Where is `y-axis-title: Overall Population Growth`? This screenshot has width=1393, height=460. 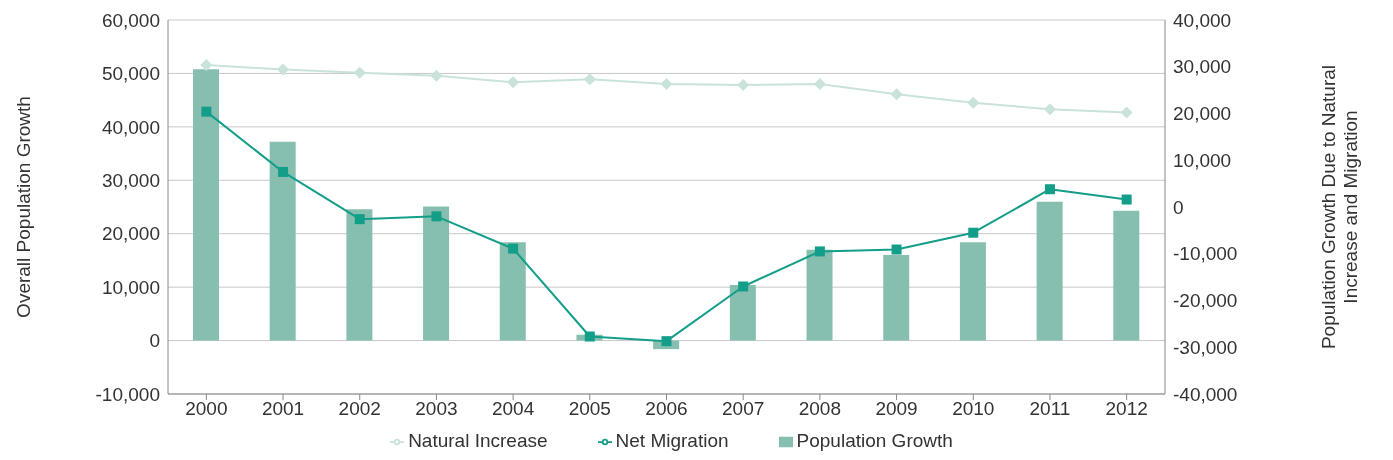 y-axis-title: Overall Population Growth is located at coordinates (23, 207).